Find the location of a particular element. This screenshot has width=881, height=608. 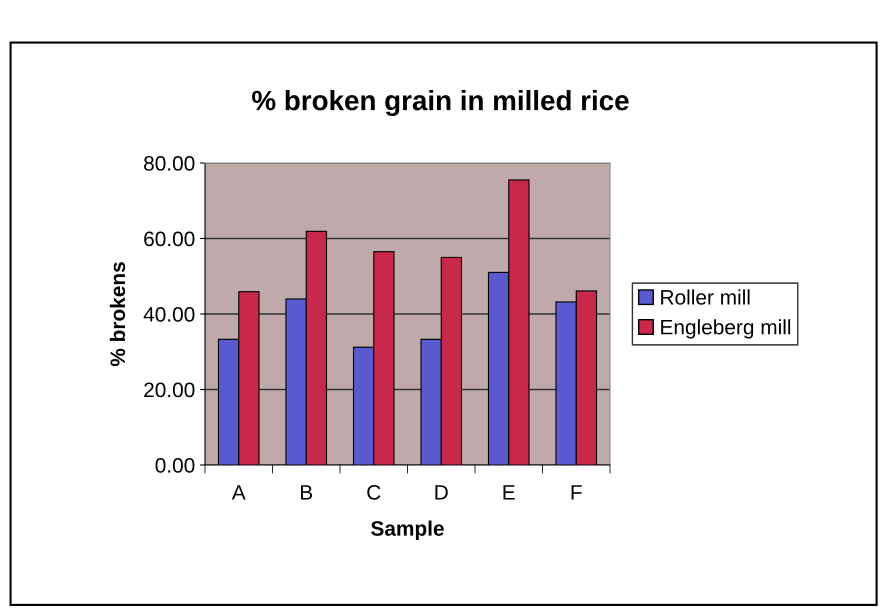

y-tick-label: 40.00 is located at coordinates (169, 314).